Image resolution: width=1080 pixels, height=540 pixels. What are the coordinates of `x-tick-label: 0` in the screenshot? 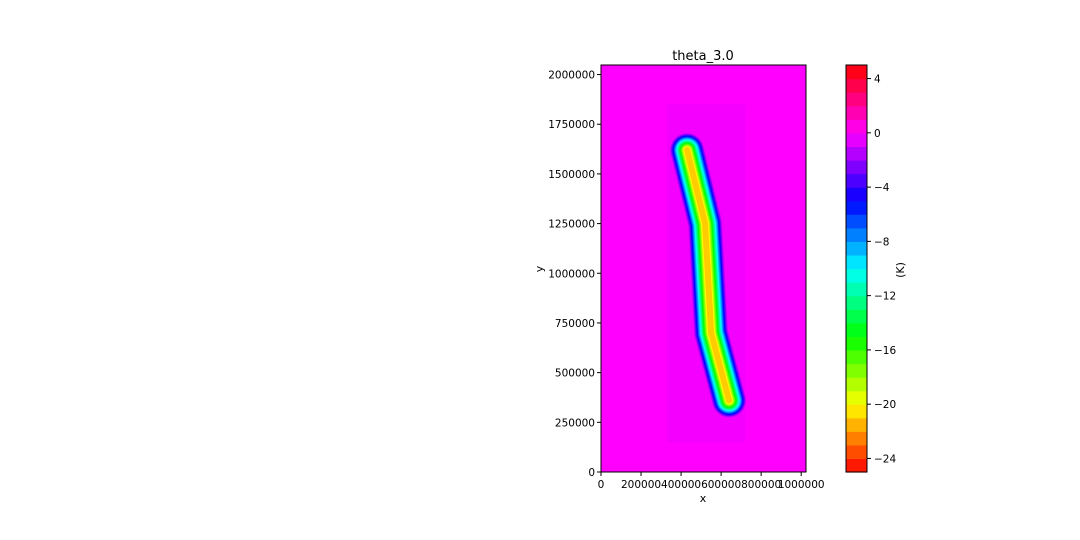 It's located at (601, 485).